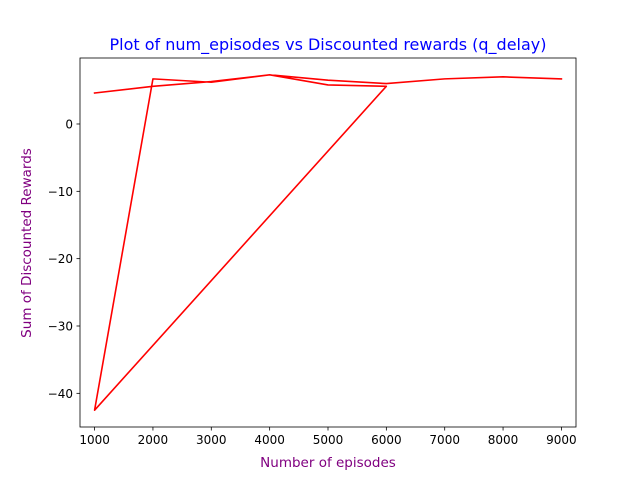 The image size is (640, 485). Describe the element at coordinates (153, 440) in the screenshot. I see `x-tick-label: 2000` at that location.